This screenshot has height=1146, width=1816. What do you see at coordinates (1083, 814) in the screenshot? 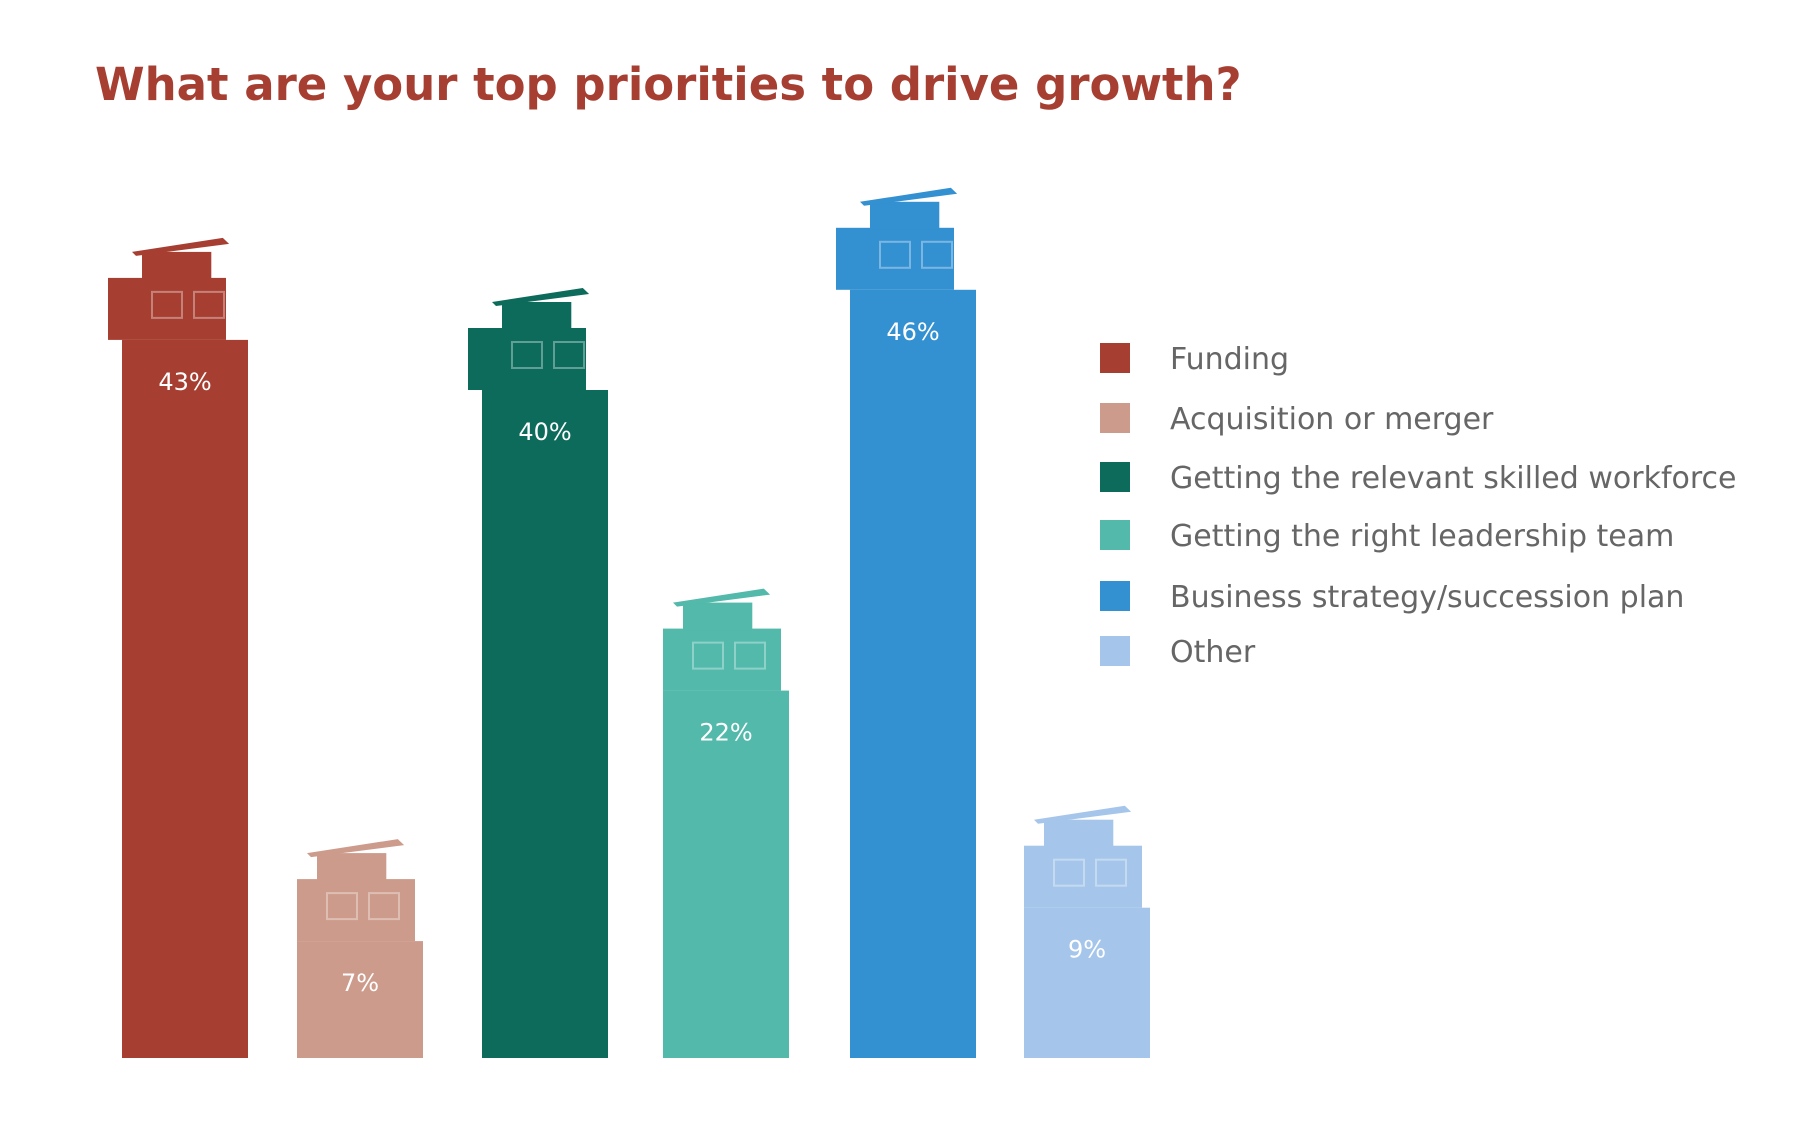
I see `roof-slope-other` at bounding box center [1083, 814].